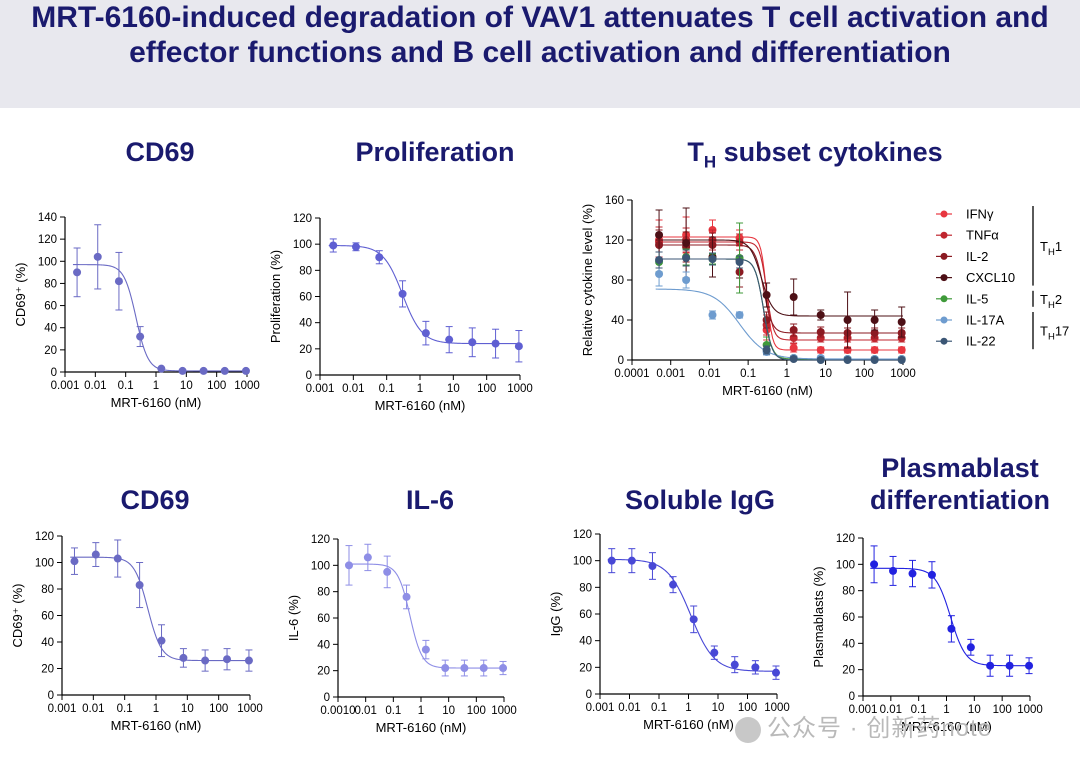 Image resolution: width=1080 pixels, height=767 pixels. What do you see at coordinates (981, 341) in the screenshot?
I see `legend-label: IL-22` at bounding box center [981, 341].